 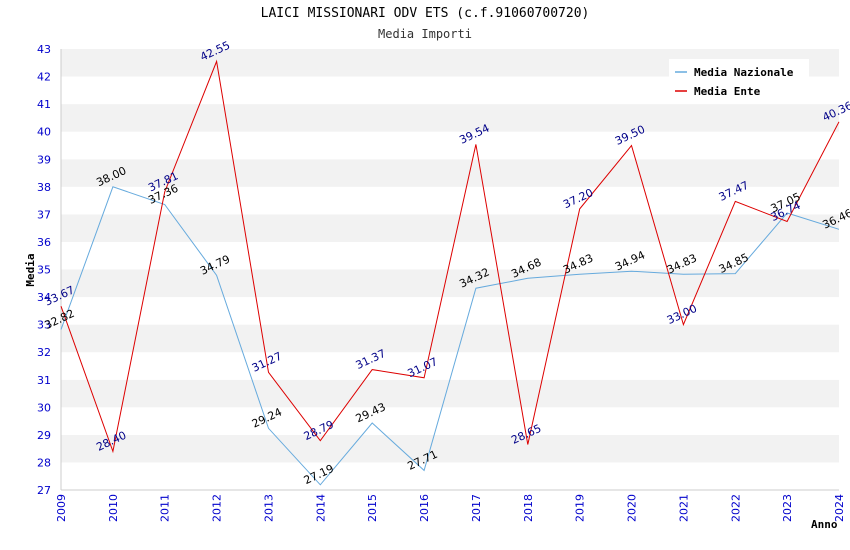 I want to click on x-tick-label: 2017, so click(x=476, y=508).